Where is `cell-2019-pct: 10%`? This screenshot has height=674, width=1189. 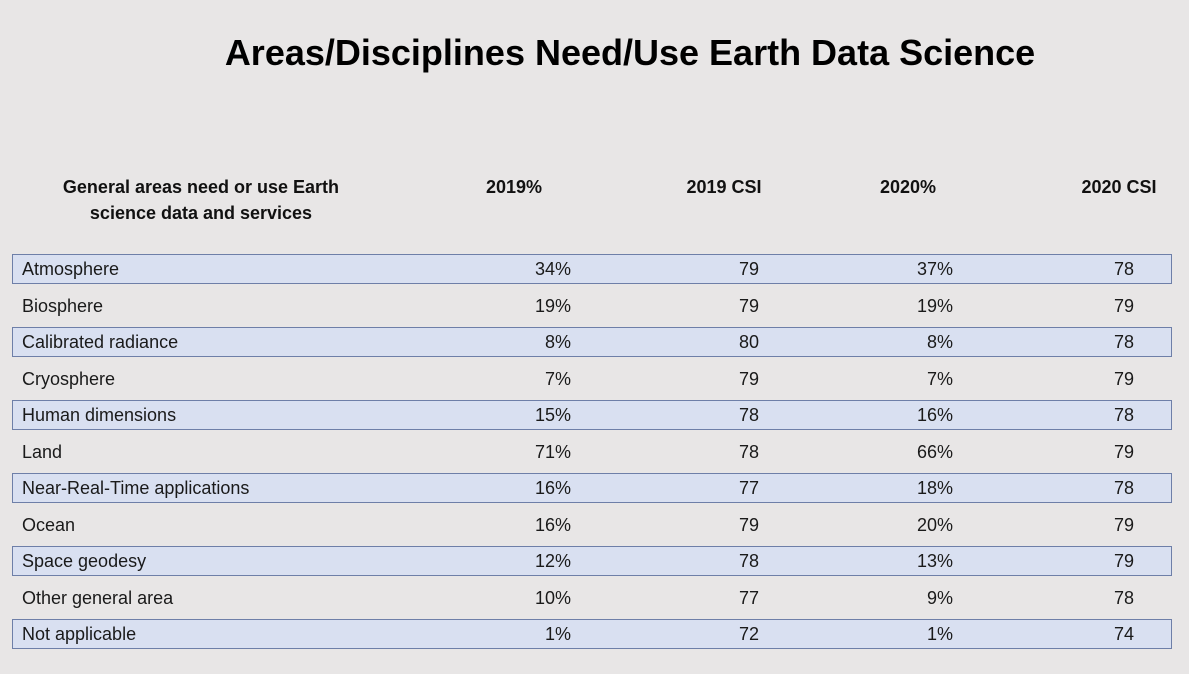 cell-2019-pct: 10% is located at coordinates (552, 597).